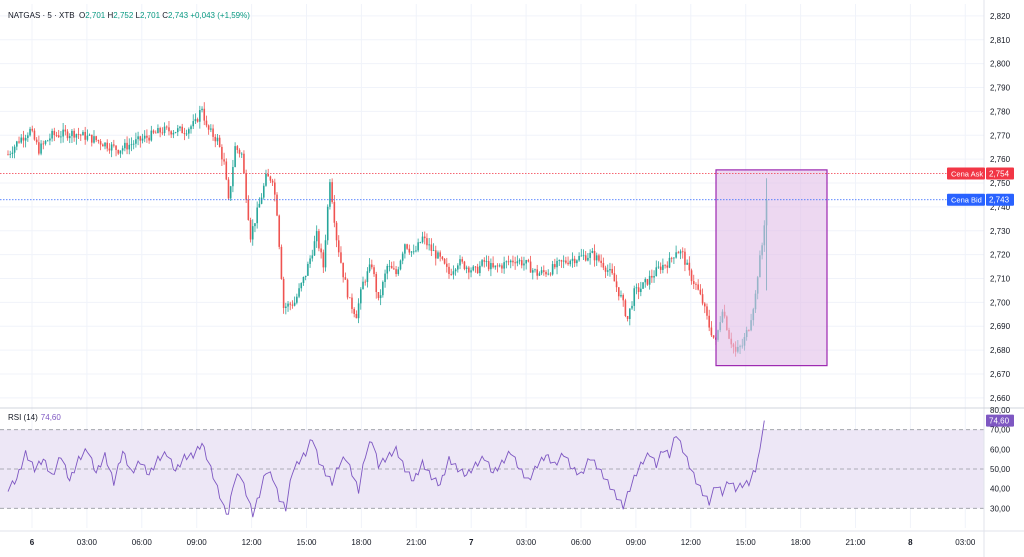  I want to click on time-tick-label: 12:00, so click(691, 542).